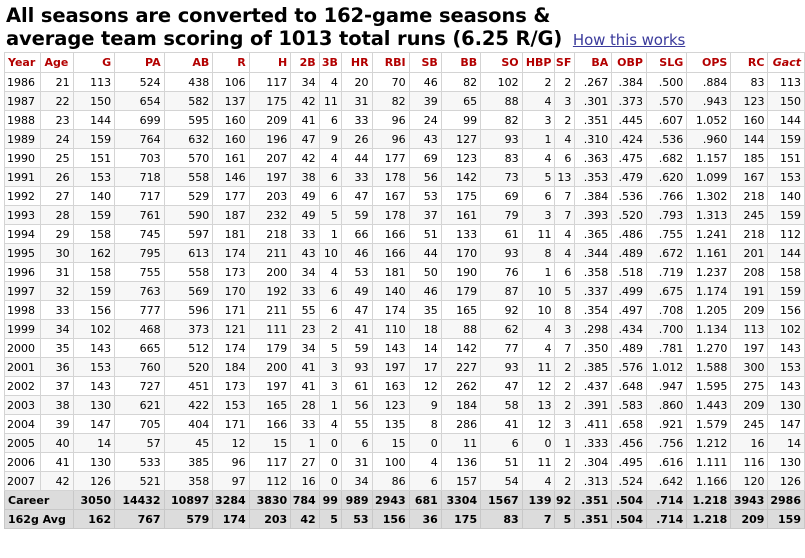 This screenshot has width=805, height=558. Describe the element at coordinates (786, 234) in the screenshot. I see `cell-gact: 112` at that location.